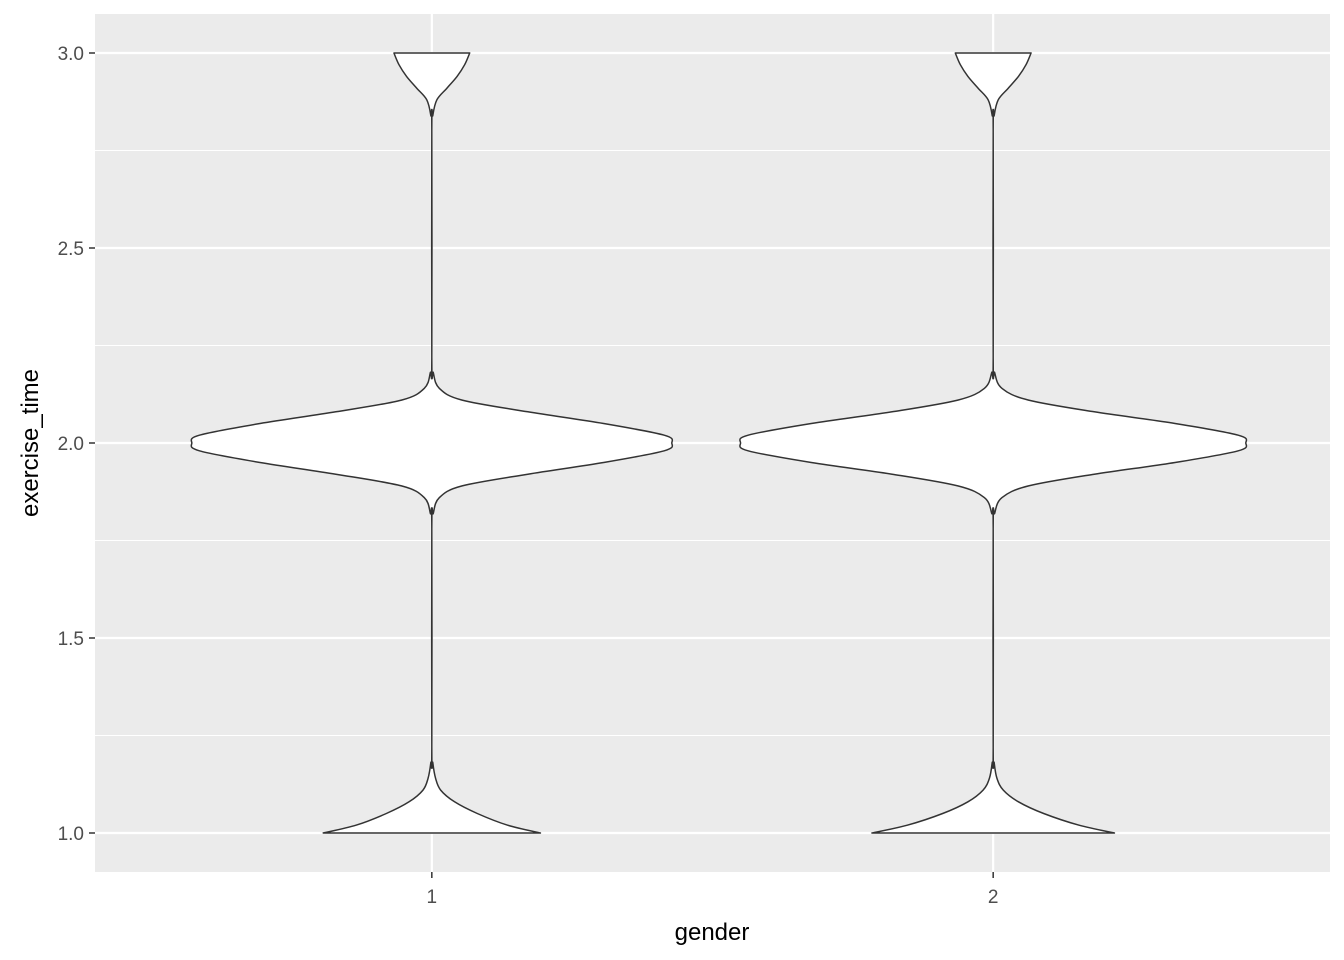  What do you see at coordinates (71, 834) in the screenshot?
I see `y-tick-label: 1.0` at bounding box center [71, 834].